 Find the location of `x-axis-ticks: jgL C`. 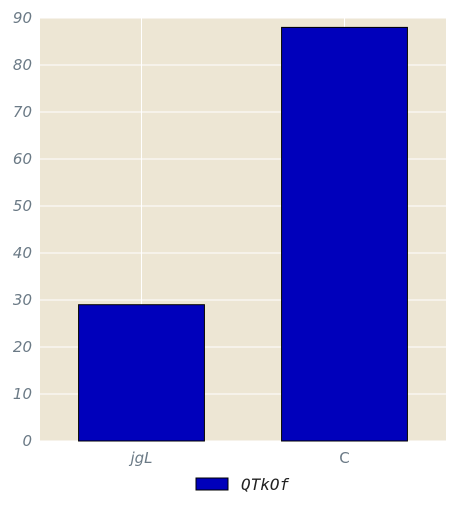

x-axis-ticks: jgL C is located at coordinates (238, 458).